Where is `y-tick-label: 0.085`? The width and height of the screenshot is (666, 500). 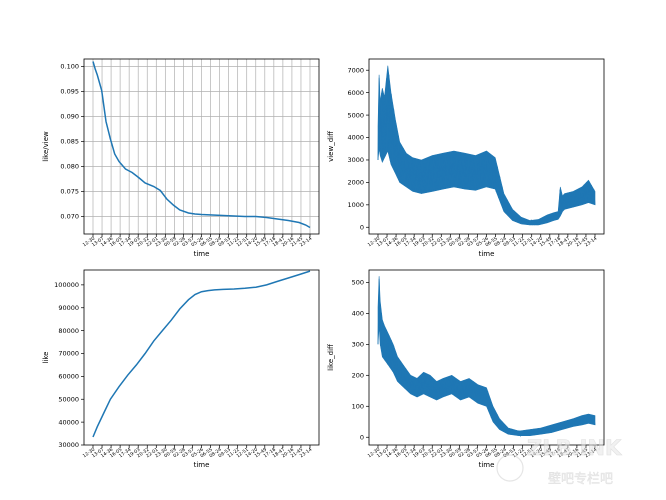
y-tick-label: 0.085 is located at coordinates (69, 142).